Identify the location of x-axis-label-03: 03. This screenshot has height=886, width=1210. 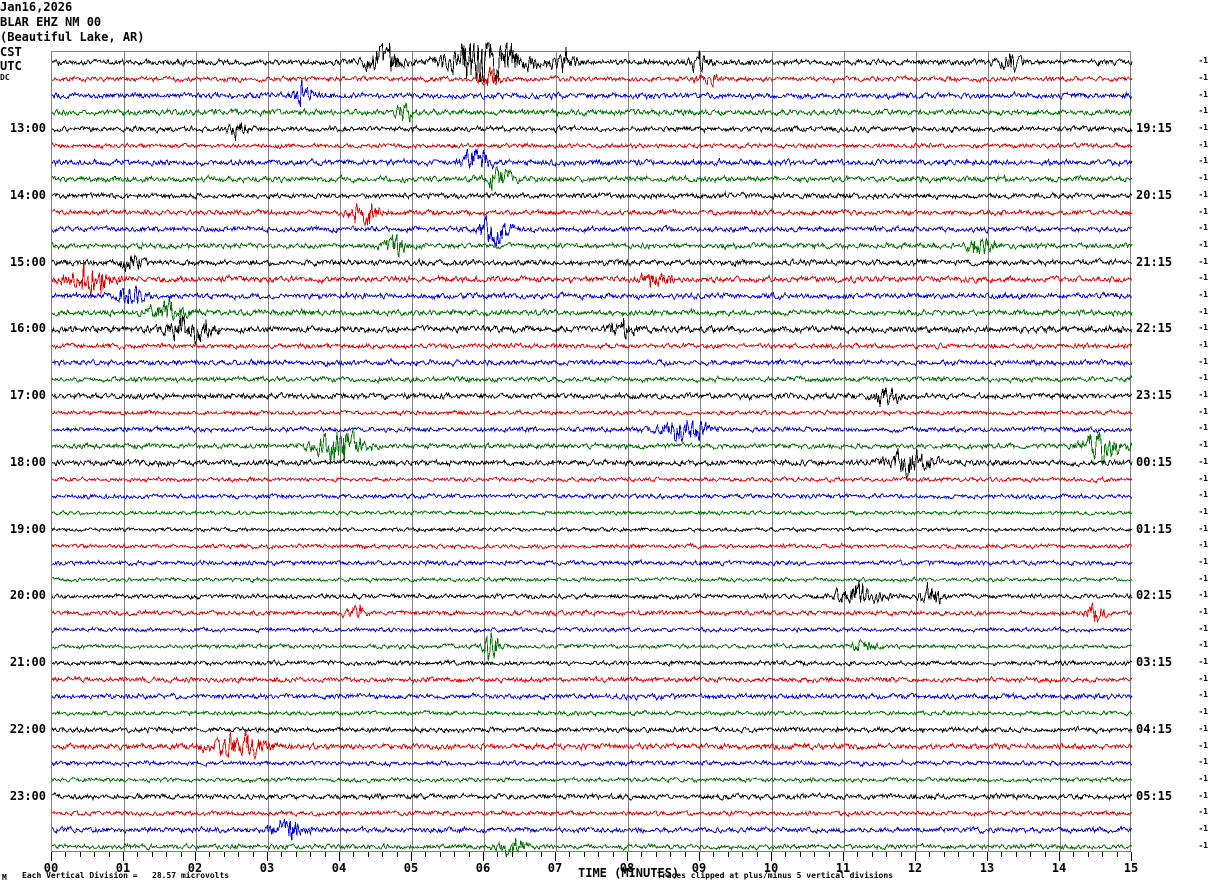
(267, 868).